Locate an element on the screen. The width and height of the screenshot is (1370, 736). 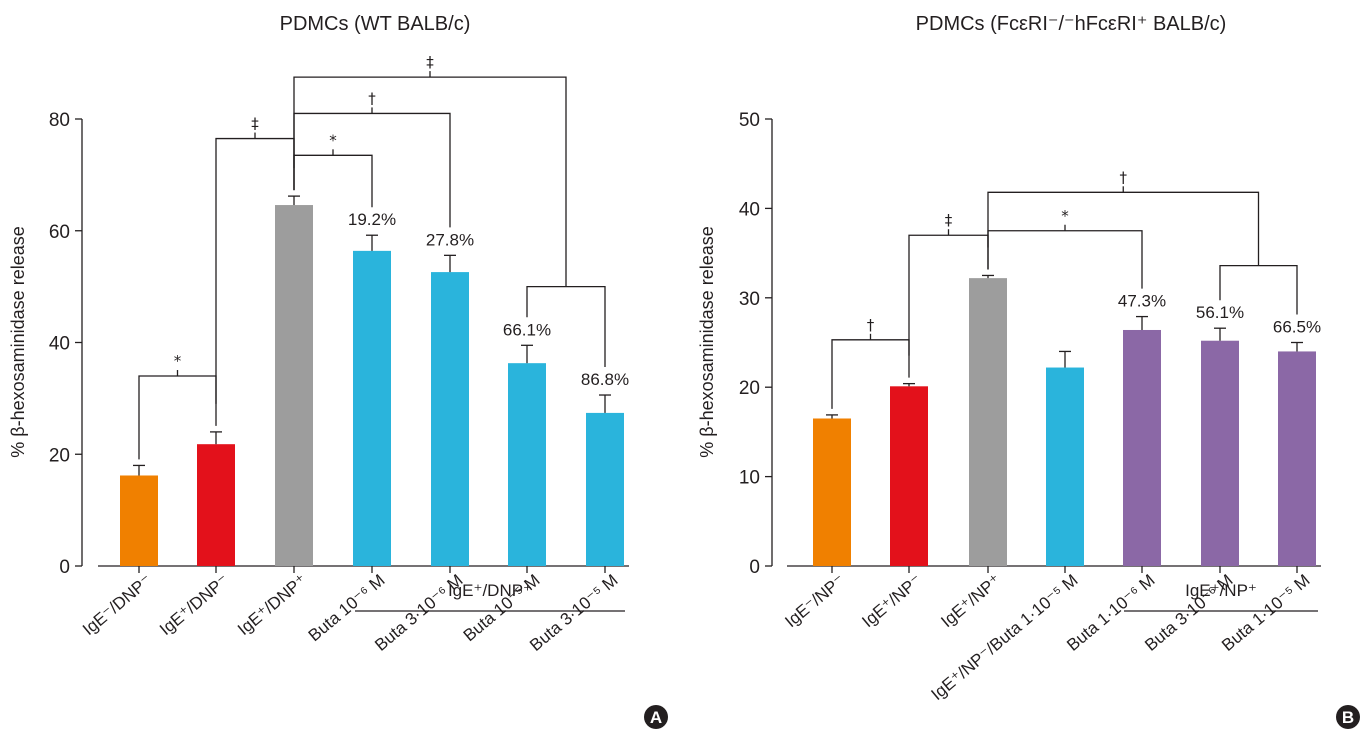
panel-letter: B is located at coordinates (1348, 717).